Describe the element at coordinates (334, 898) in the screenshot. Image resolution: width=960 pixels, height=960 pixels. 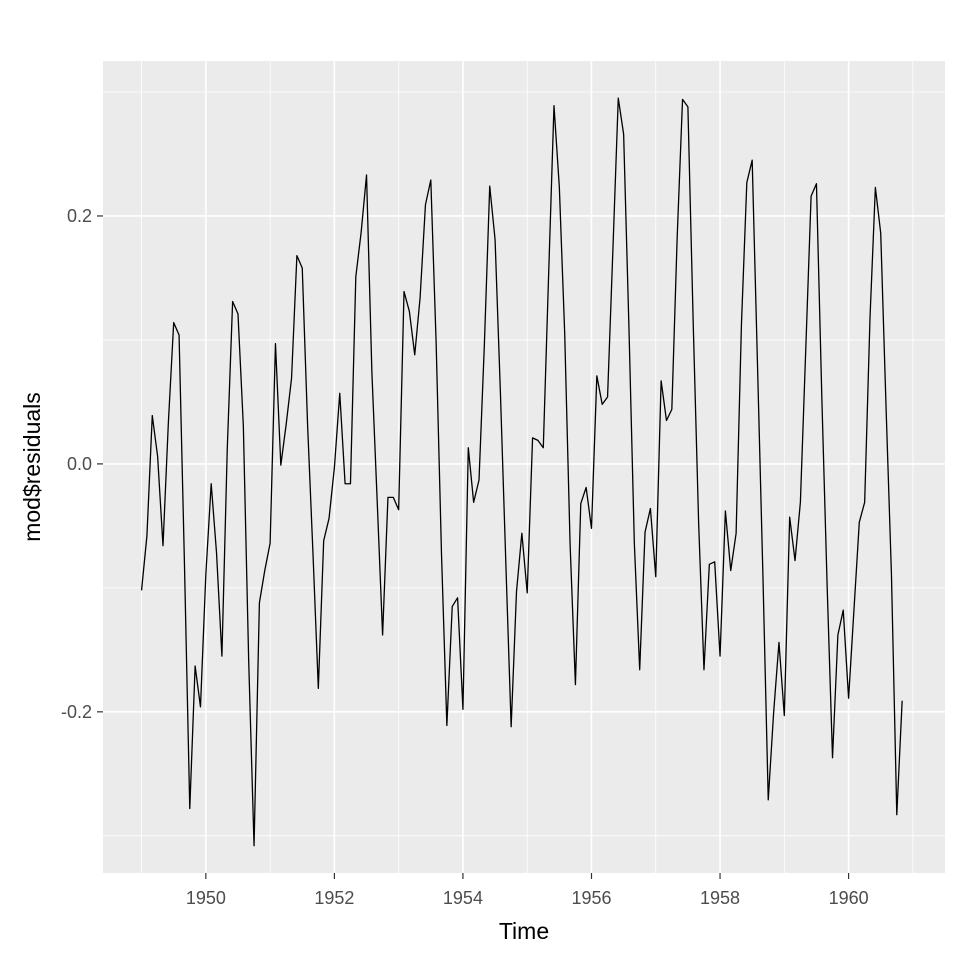
I see `x-tick-label: 1952` at that location.